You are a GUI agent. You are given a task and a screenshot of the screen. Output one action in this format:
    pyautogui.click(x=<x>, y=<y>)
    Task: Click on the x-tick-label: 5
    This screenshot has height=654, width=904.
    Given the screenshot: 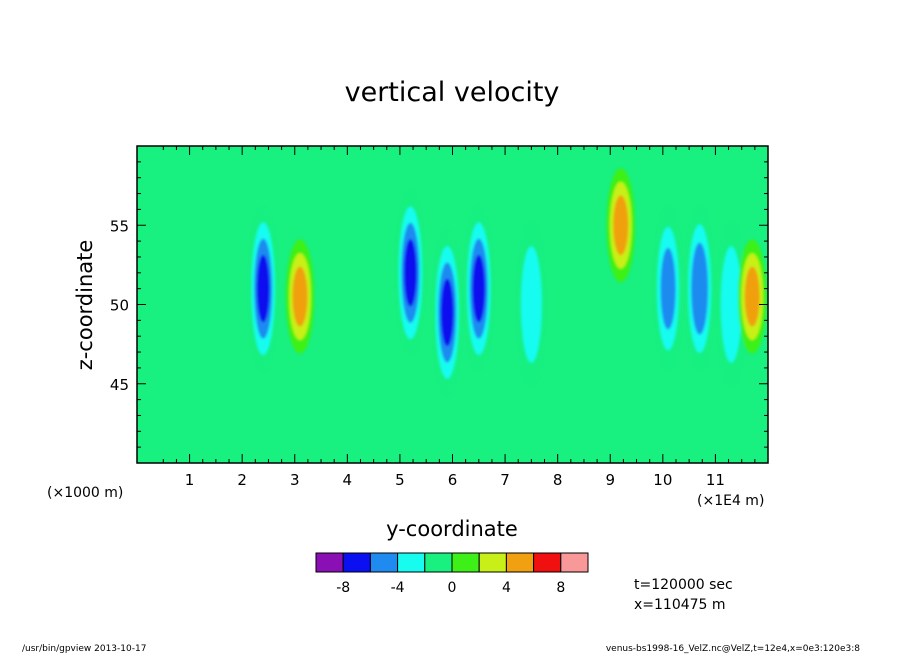 What is the action you would take?
    pyautogui.click(x=400, y=480)
    